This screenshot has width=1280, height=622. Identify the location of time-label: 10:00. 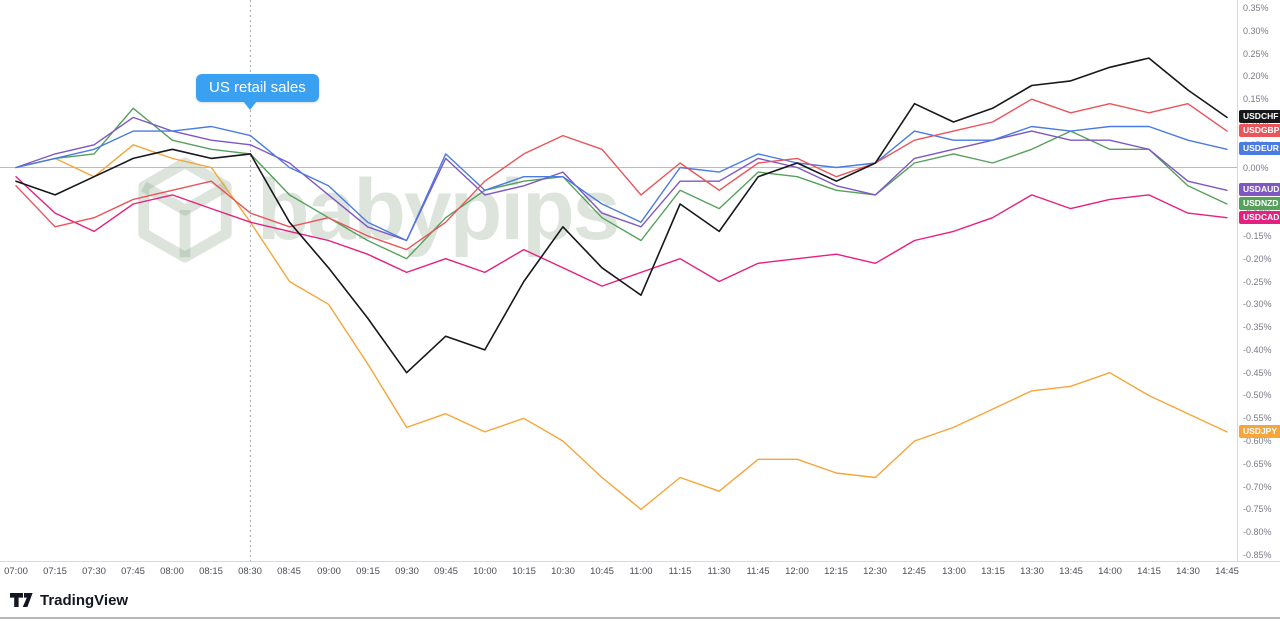
(485, 571).